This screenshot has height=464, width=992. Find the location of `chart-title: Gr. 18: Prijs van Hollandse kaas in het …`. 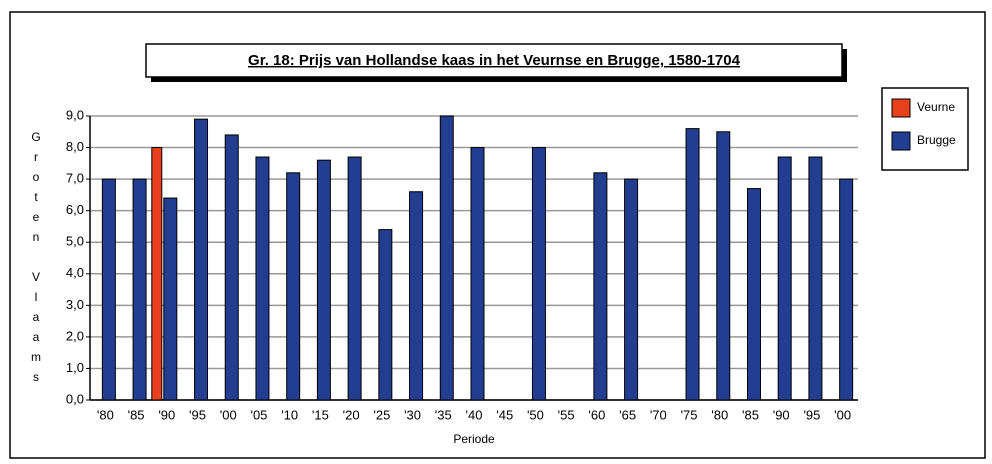

chart-title: Gr. 18: Prijs van Hollandse kaas in het … is located at coordinates (494, 60).